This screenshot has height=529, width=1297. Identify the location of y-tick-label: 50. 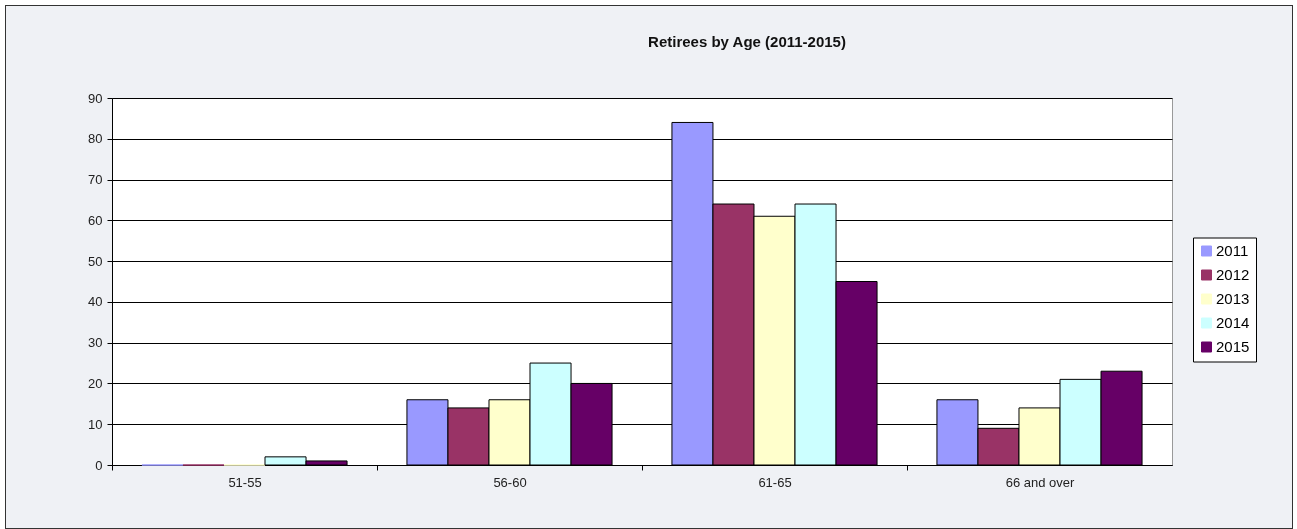
(95, 261).